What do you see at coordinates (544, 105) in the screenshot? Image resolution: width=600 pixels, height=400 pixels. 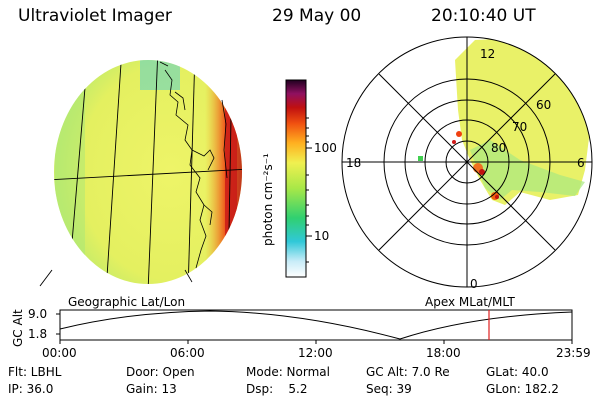 I see `lat-label-60: 60` at bounding box center [544, 105].